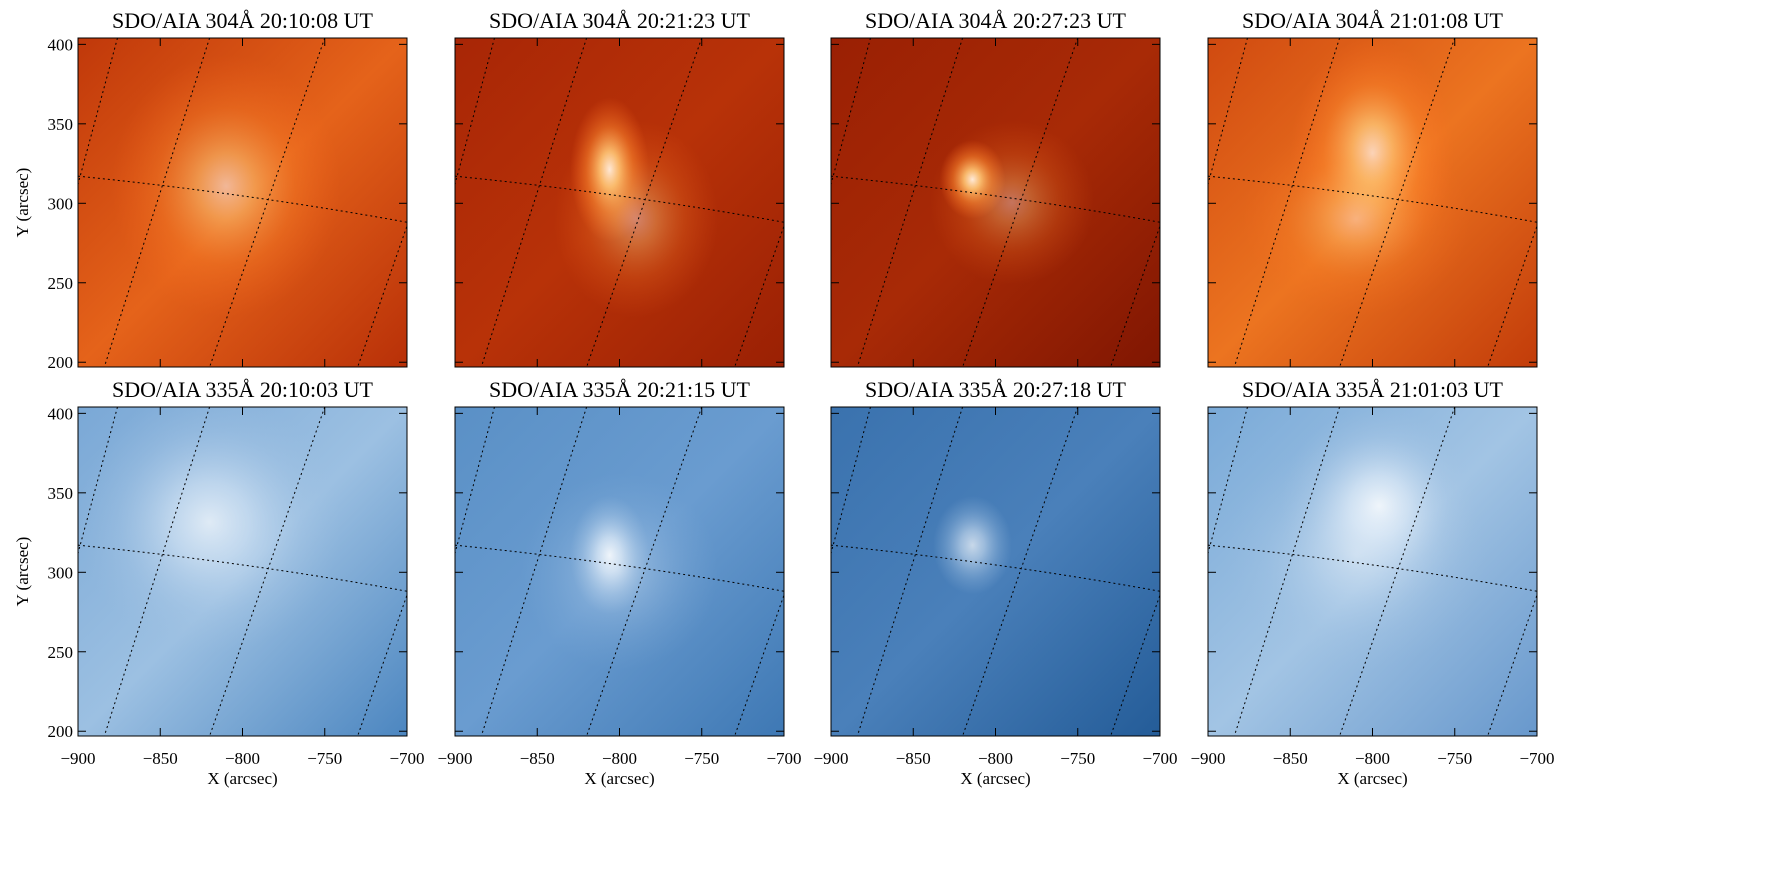  Describe the element at coordinates (243, 389) in the screenshot. I see `panel-title: SDO/AIA 335Å 20:10:03 UT` at that location.